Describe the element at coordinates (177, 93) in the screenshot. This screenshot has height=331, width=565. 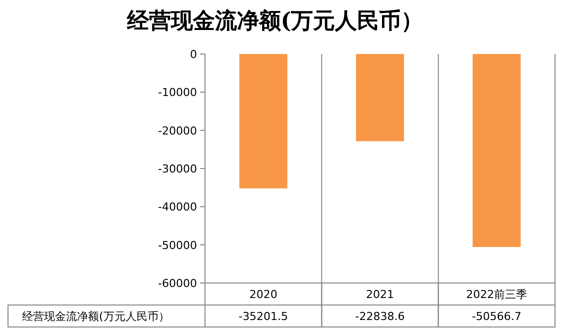
I see `y-tick-label: -10000` at that location.